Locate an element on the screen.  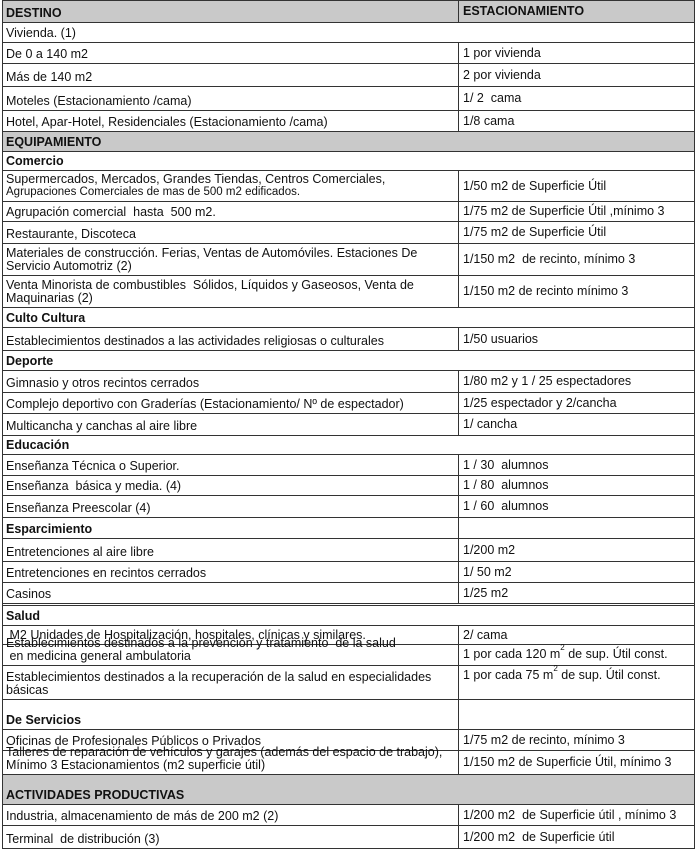
estacionamiento-cell: 1 / 60 alumnos is located at coordinates (576, 506).